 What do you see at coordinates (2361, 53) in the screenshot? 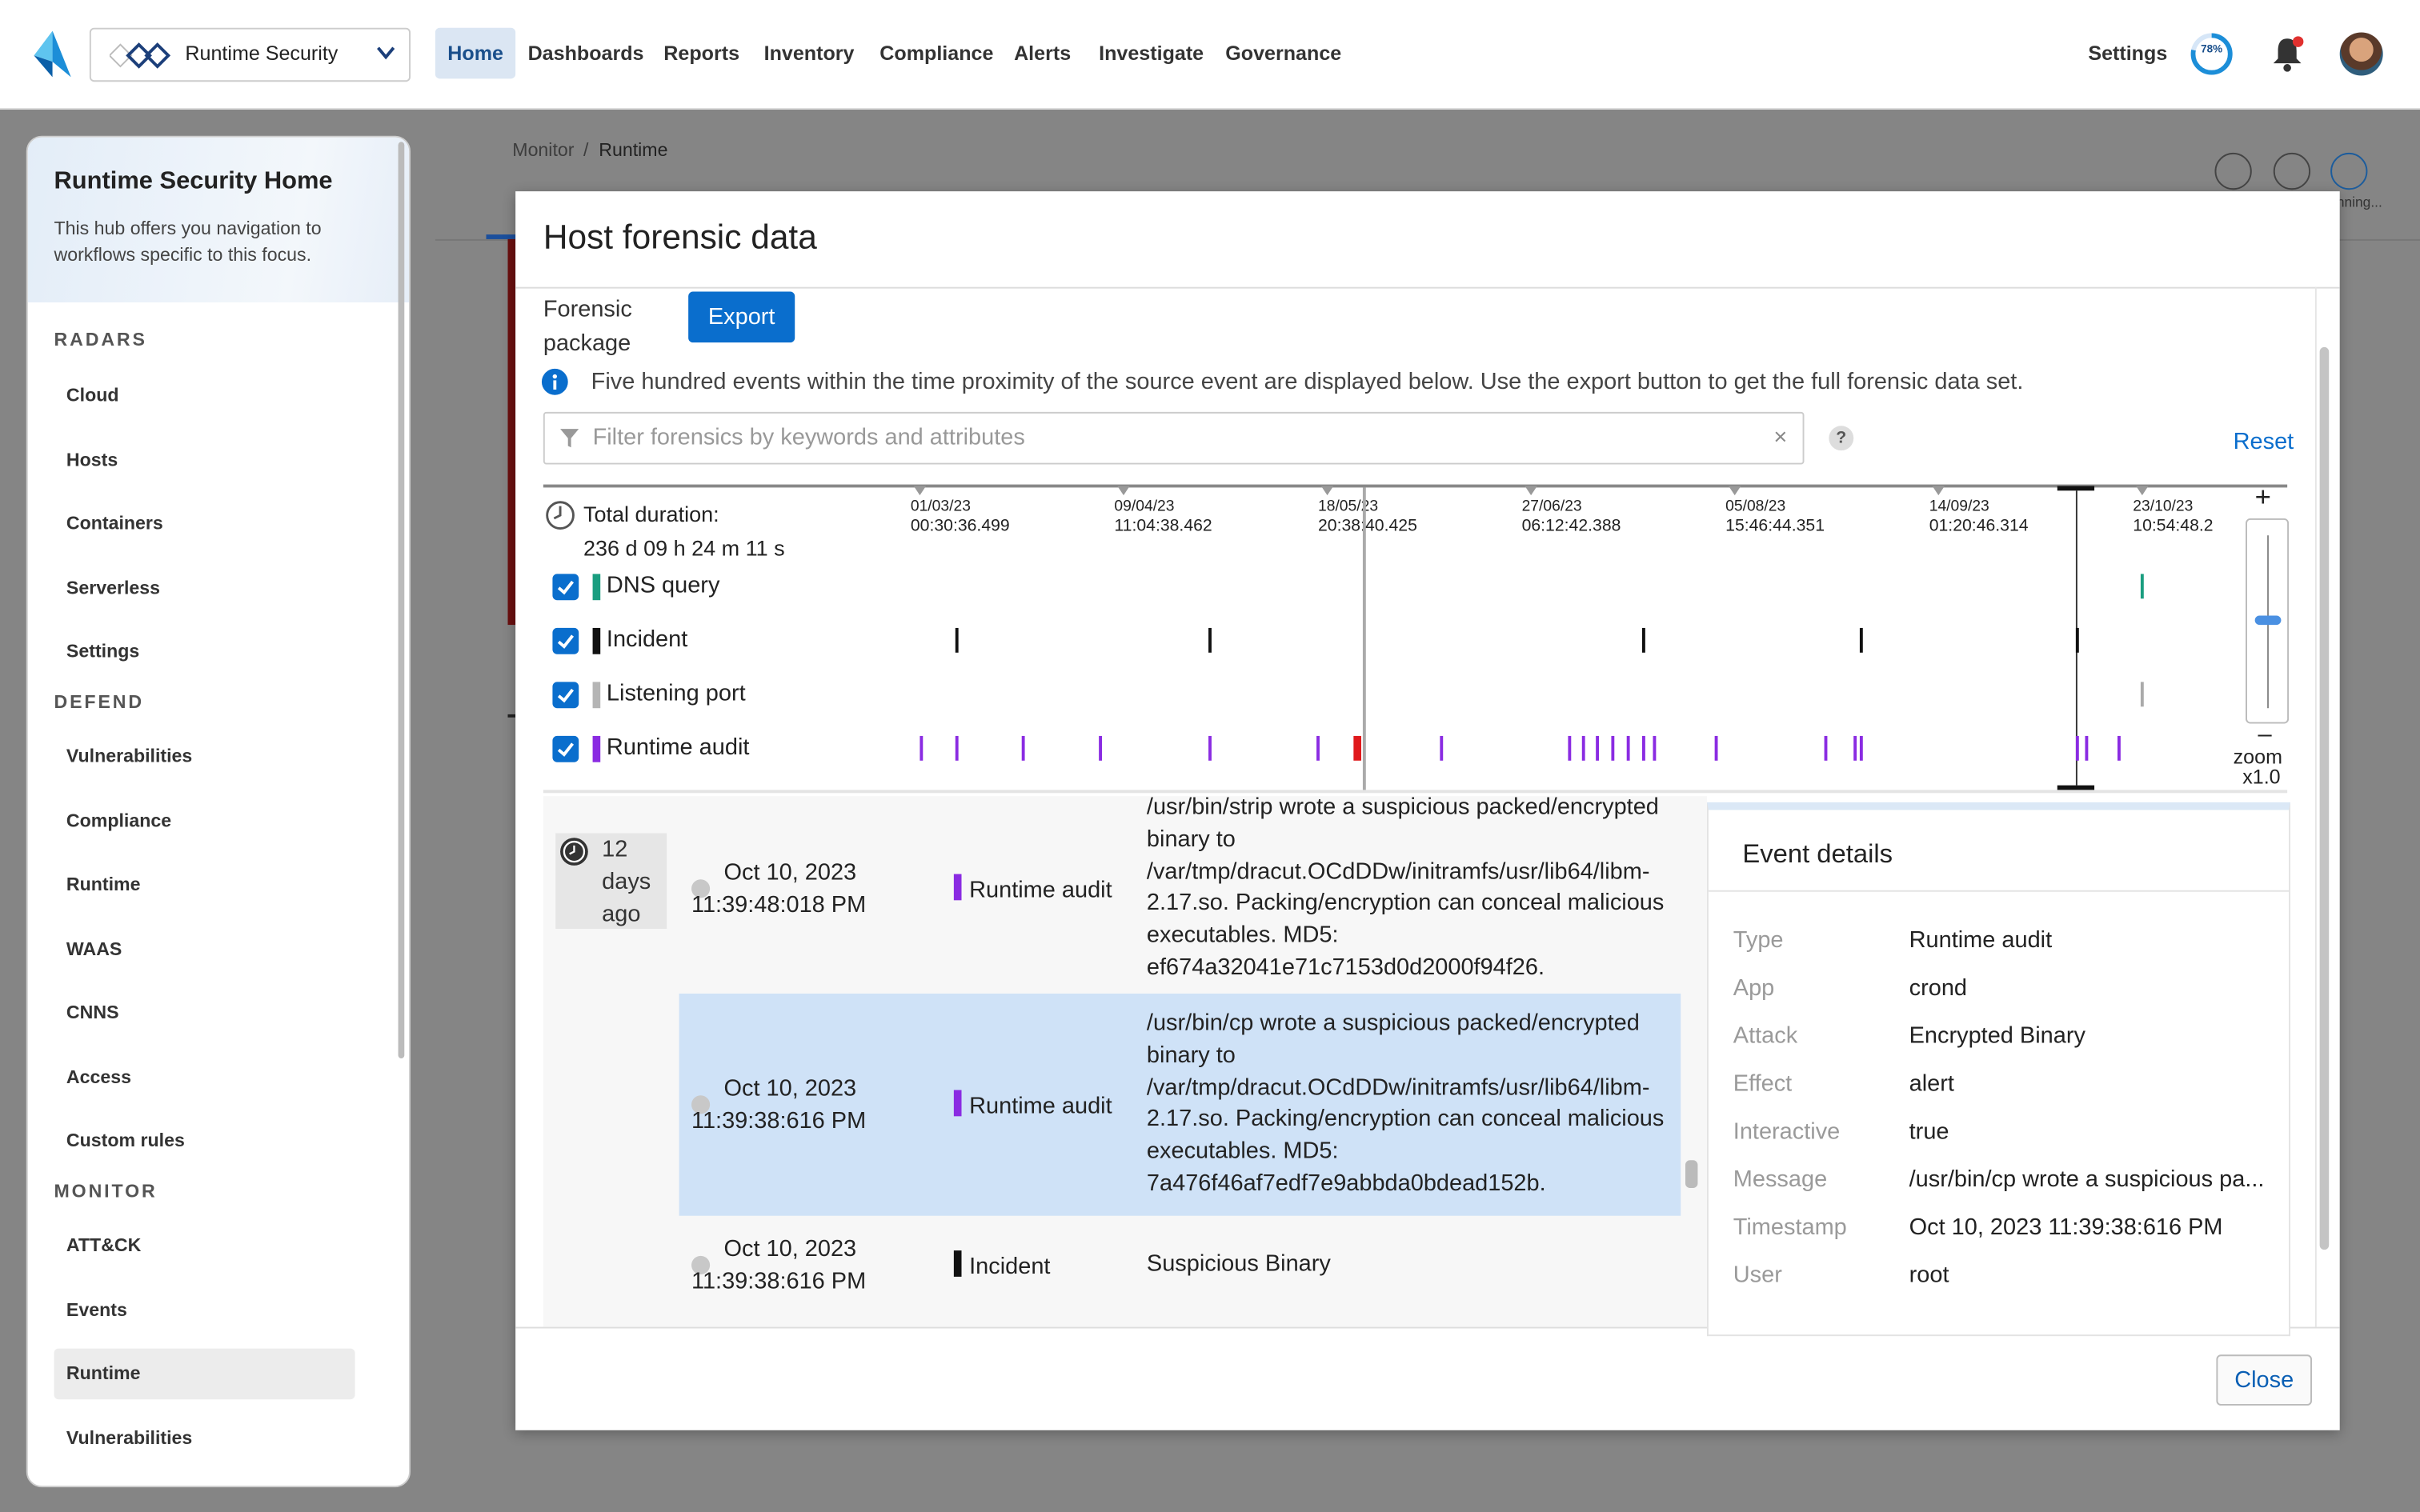
I see `avatar` at bounding box center [2361, 53].